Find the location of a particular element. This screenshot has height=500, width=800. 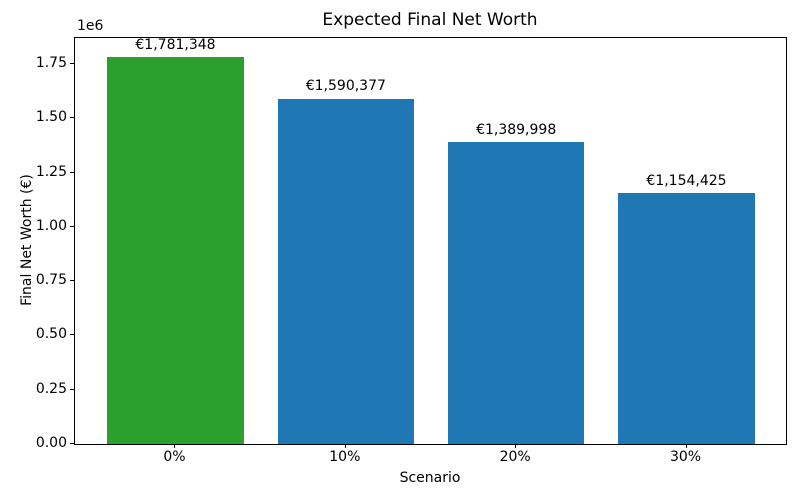

x-tick-label: 20% is located at coordinates (515, 457).